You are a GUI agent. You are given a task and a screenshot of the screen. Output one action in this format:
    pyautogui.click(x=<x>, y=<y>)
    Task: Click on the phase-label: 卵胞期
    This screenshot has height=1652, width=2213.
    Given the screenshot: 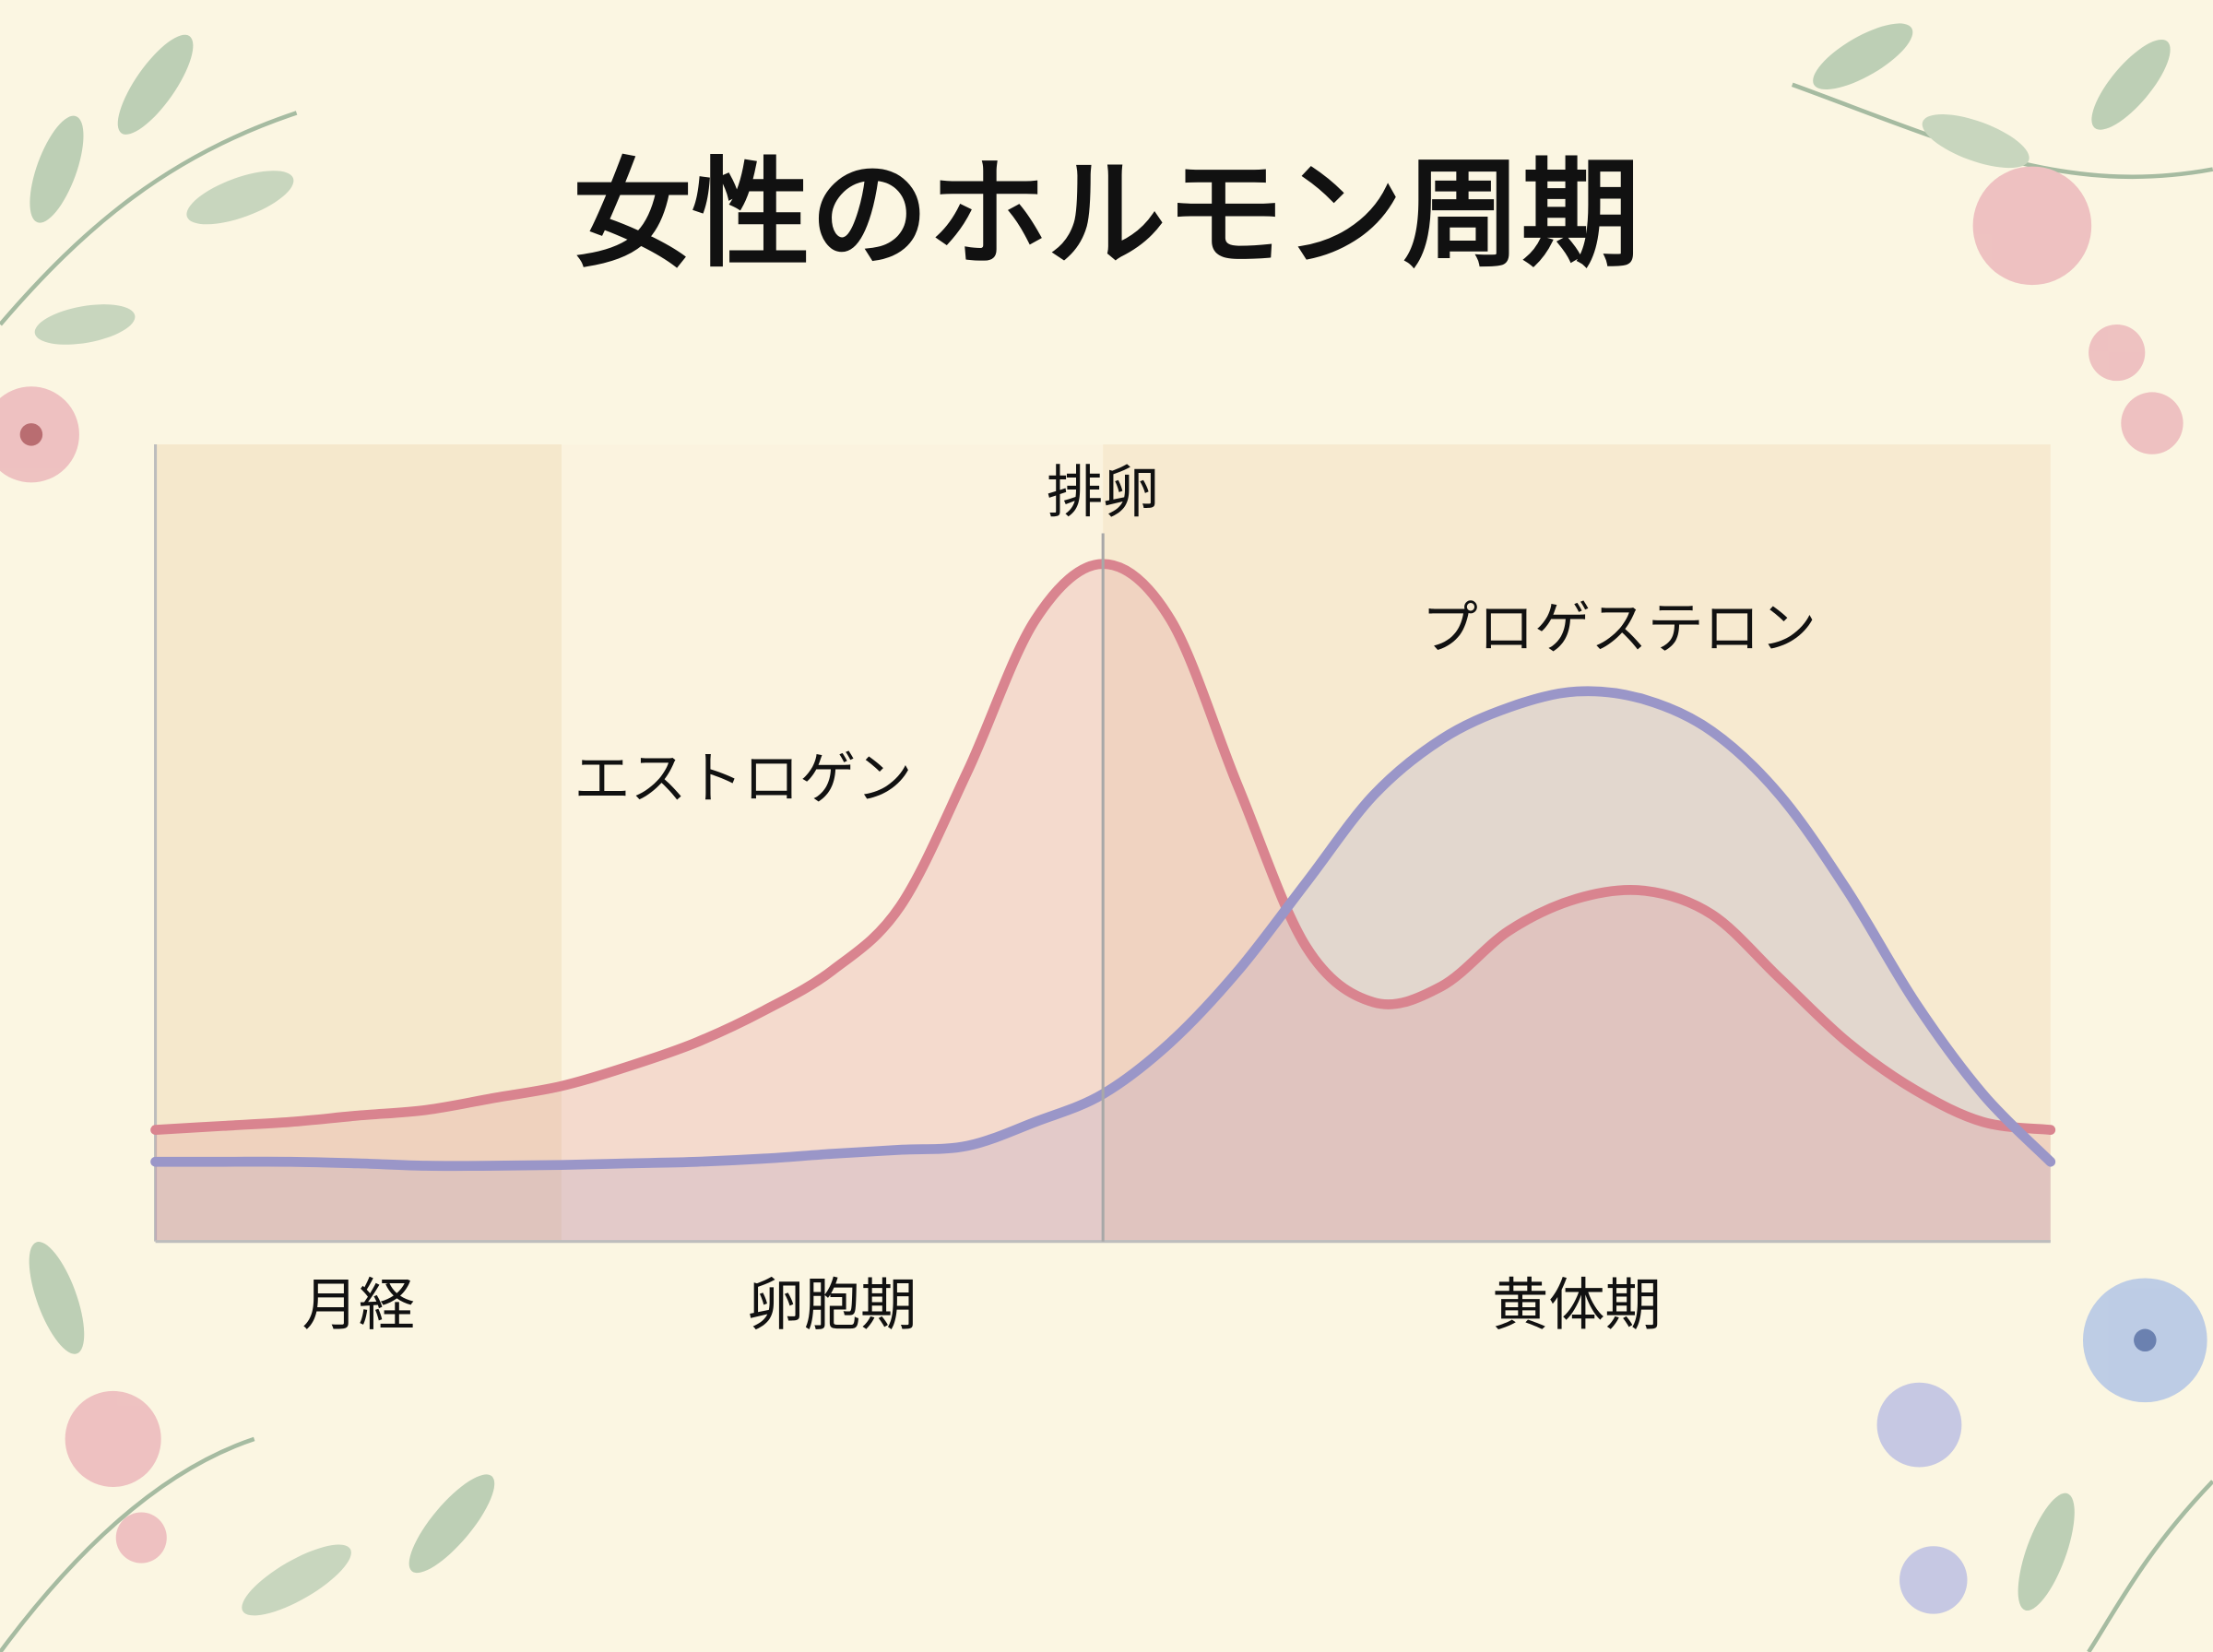 What is the action you would take?
    pyautogui.click(x=832, y=1306)
    